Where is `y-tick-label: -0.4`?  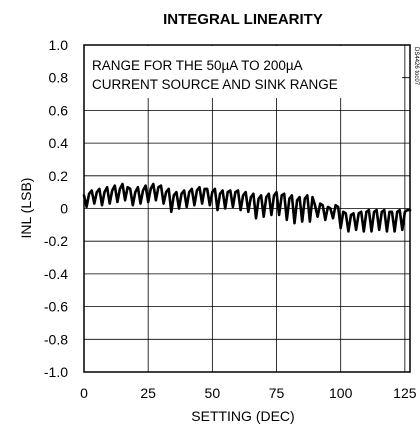
y-tick-label: -0.4 is located at coordinates (56, 274).